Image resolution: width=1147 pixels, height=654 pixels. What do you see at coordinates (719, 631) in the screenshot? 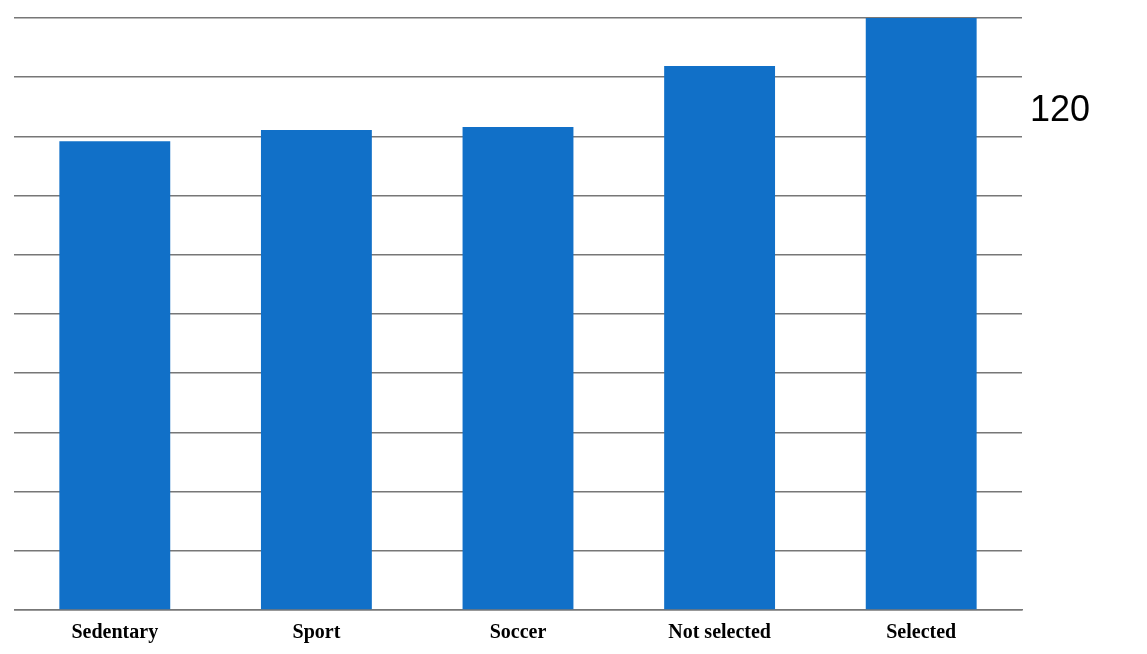
I see `x-tick-label: Not selected` at bounding box center [719, 631].